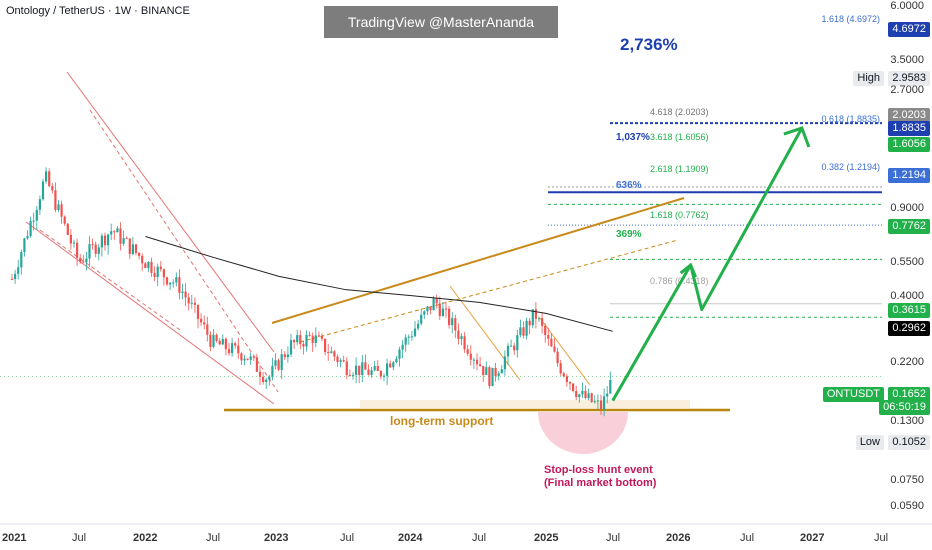 This screenshot has width=932, height=550. I want to click on low-value-tag: 0.1052, so click(909, 442).